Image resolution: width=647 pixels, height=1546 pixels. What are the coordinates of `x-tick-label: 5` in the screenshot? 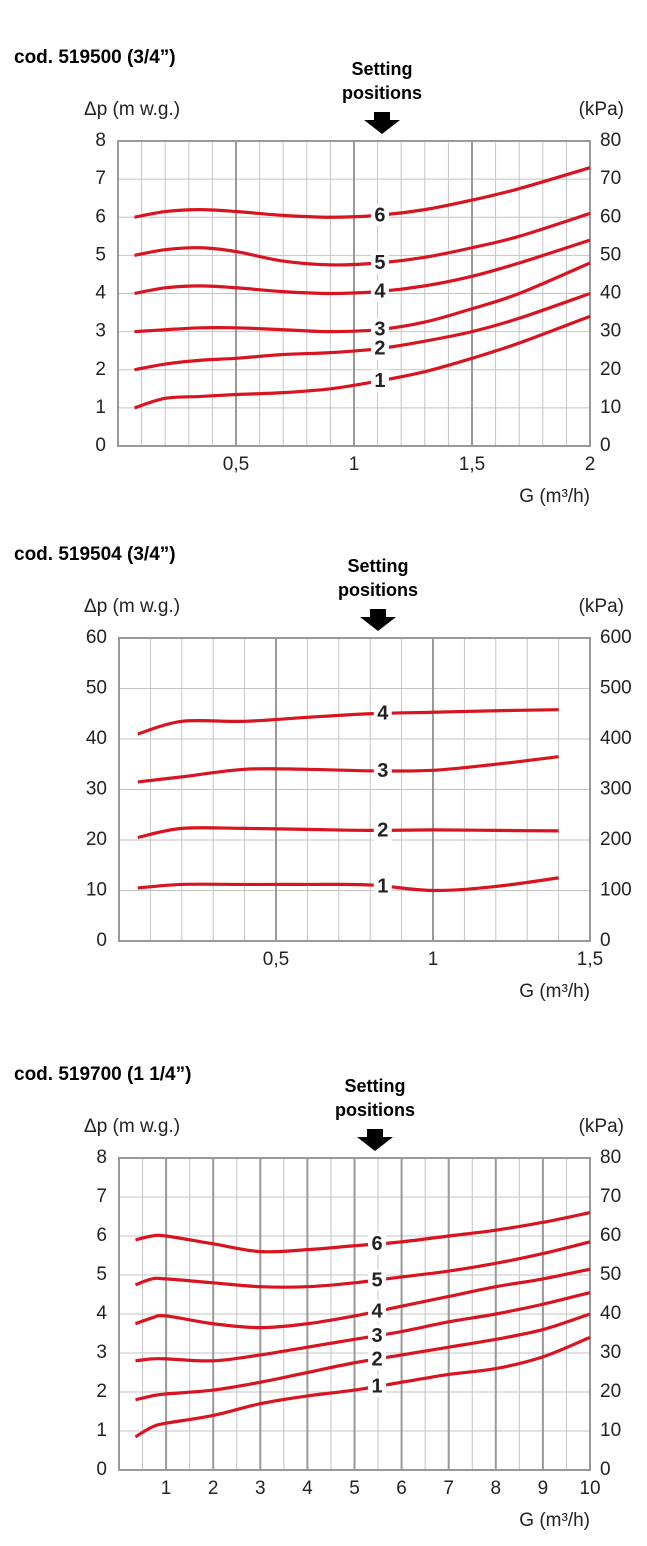 It's located at (354, 1488).